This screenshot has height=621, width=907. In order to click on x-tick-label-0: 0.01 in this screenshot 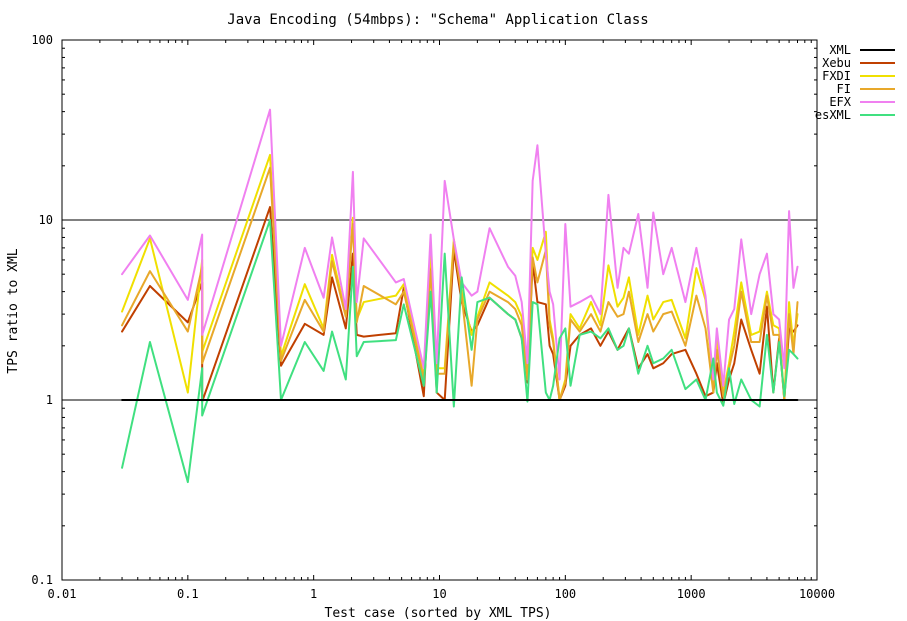, I will do `click(62, 594)`.